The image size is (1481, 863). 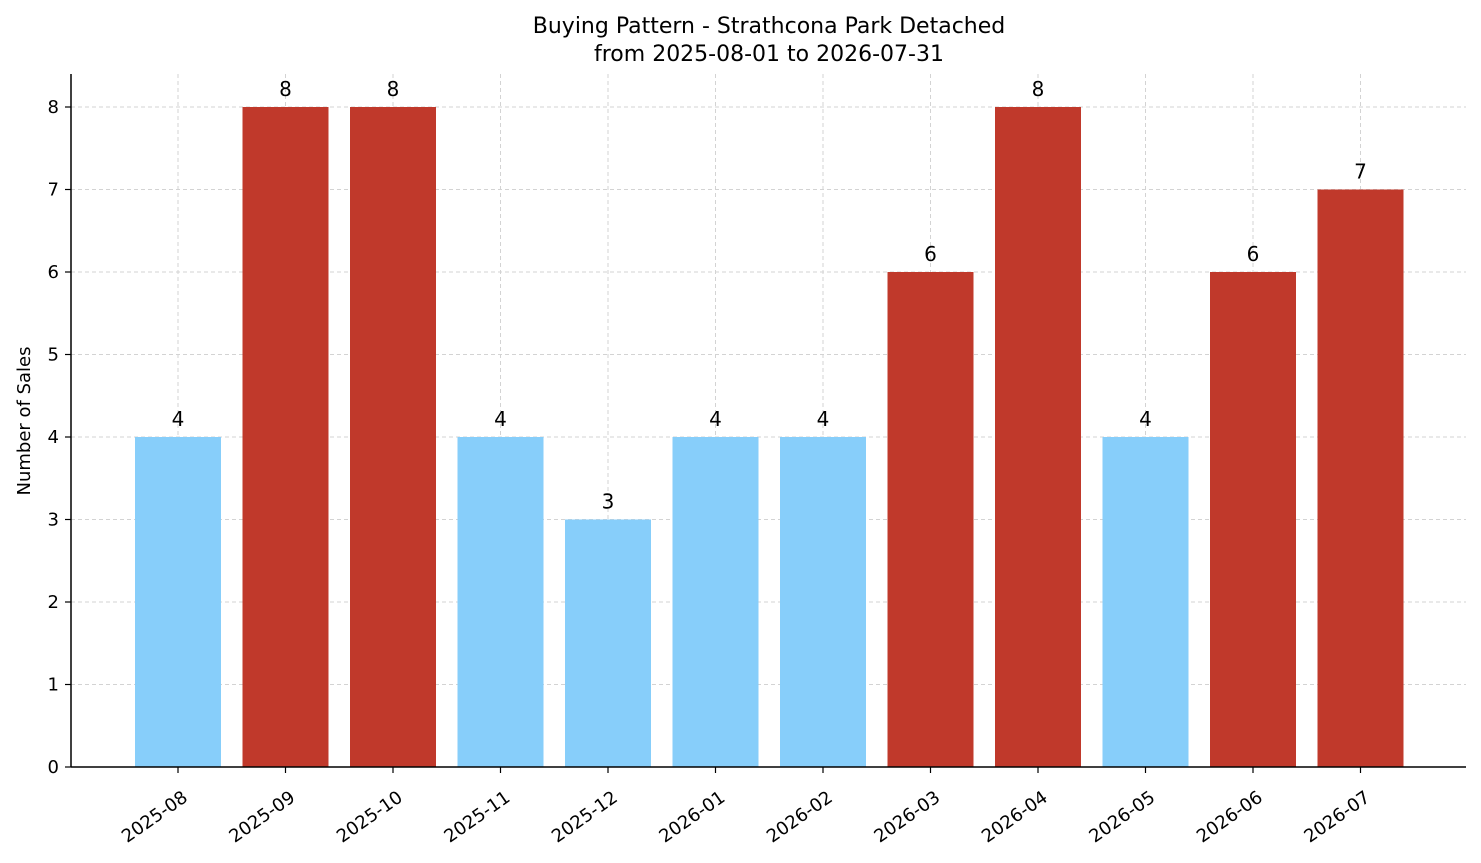 What do you see at coordinates (823, 419) in the screenshot?
I see `data-label-2026-02: 4` at bounding box center [823, 419].